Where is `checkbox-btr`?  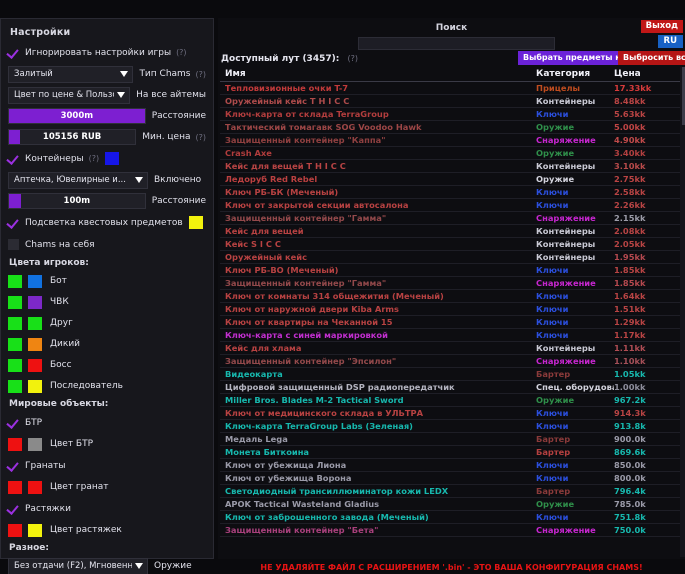 checkbox-btr is located at coordinates (13, 422).